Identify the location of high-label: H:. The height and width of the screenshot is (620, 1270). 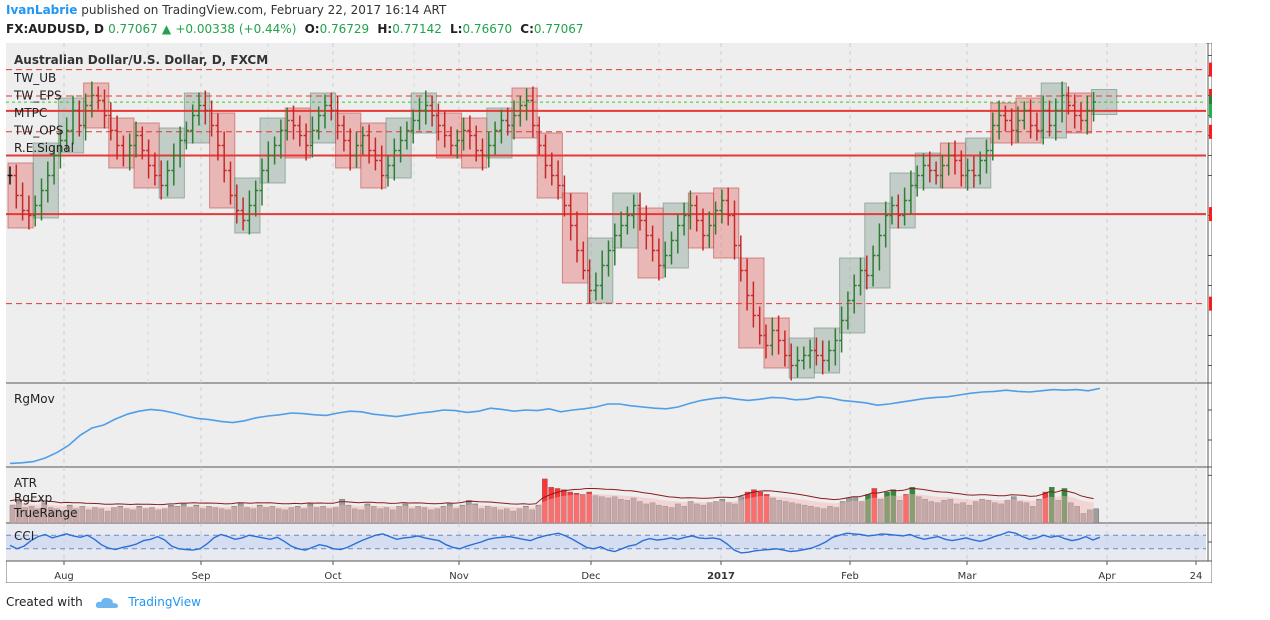
(385, 29).